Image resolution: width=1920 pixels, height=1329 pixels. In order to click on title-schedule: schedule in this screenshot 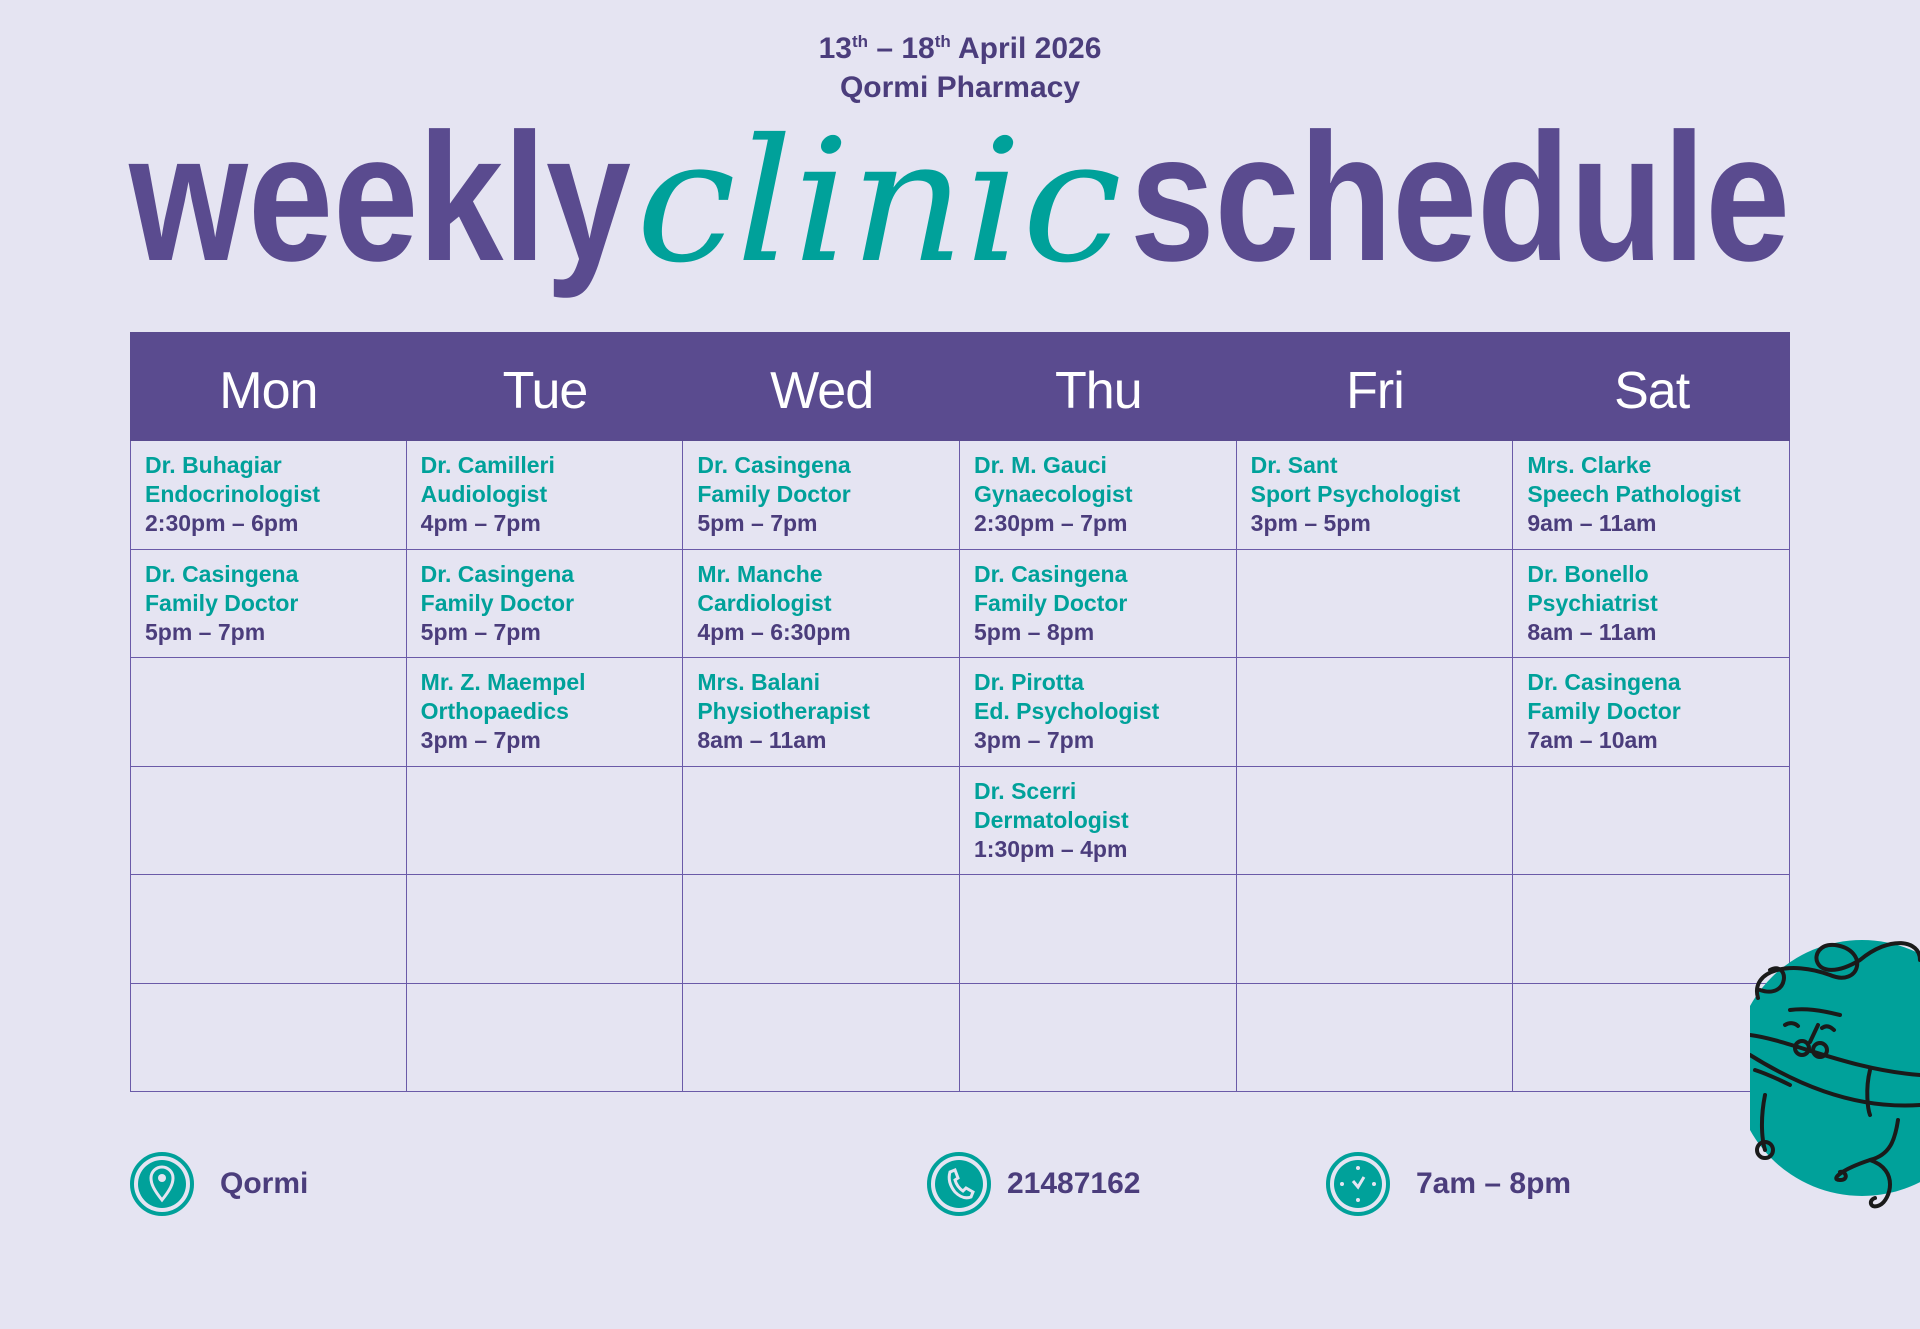, I will do `click(1460, 204)`.